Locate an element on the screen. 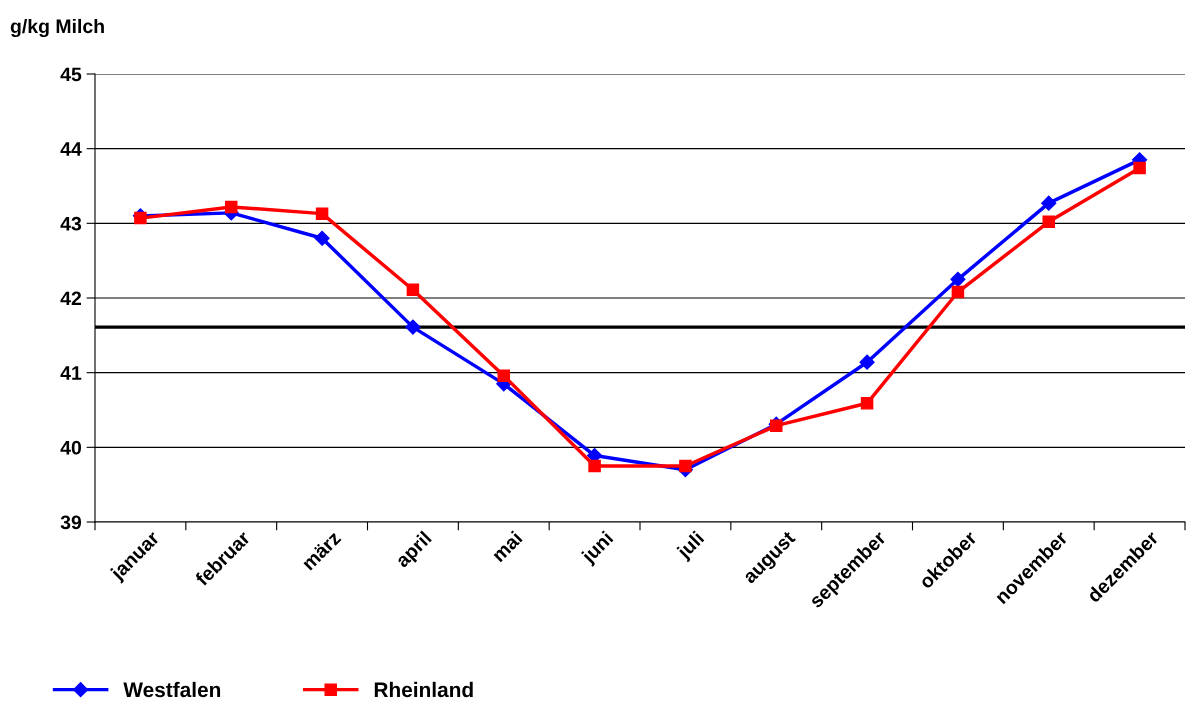 The width and height of the screenshot is (1194, 720). y-tick-label: 44 is located at coordinates (71, 149).